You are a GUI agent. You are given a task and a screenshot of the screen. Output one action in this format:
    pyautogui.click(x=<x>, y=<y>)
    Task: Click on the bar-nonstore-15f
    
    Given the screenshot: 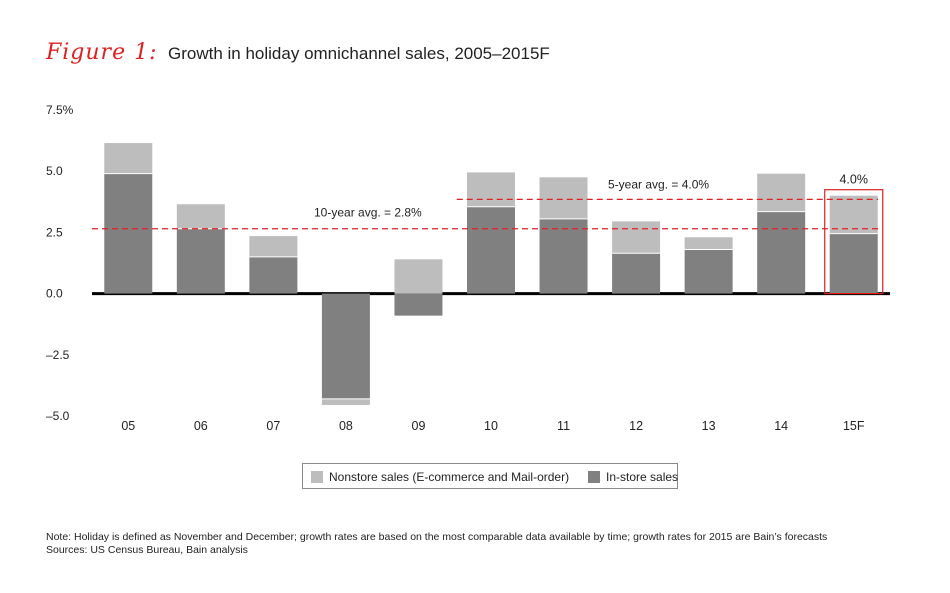 What is the action you would take?
    pyautogui.click(x=853, y=214)
    